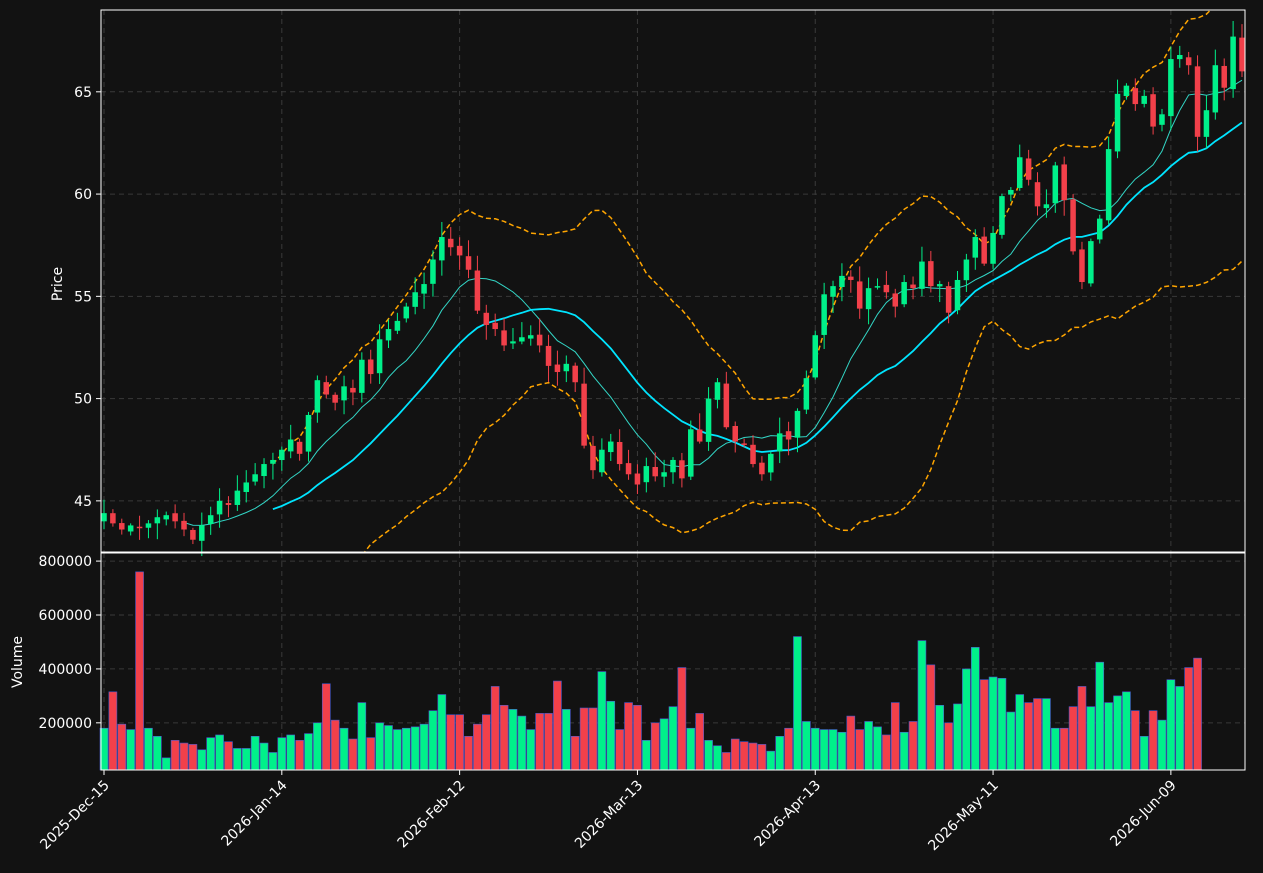 This screenshot has height=873, width=1263. What do you see at coordinates (83, 195) in the screenshot?
I see `price-tick-label: 60` at bounding box center [83, 195].